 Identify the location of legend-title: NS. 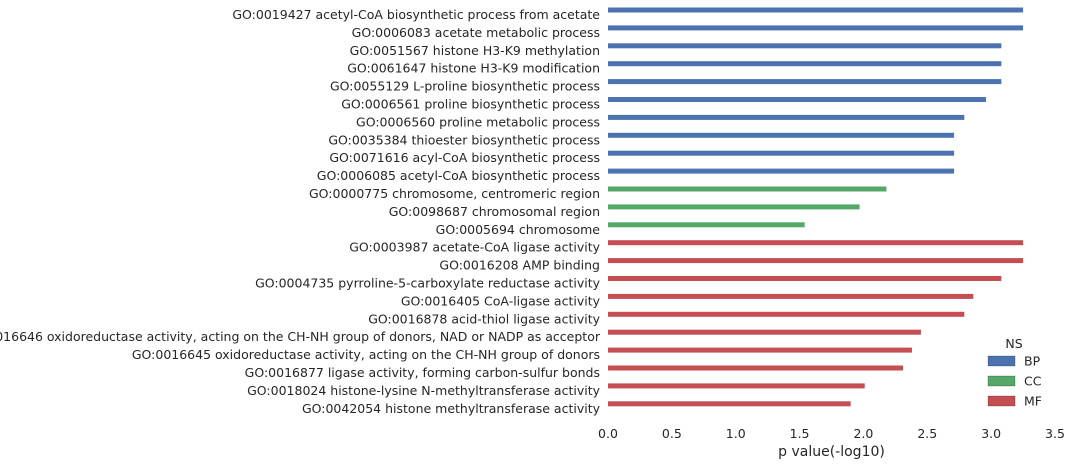
(1013, 343).